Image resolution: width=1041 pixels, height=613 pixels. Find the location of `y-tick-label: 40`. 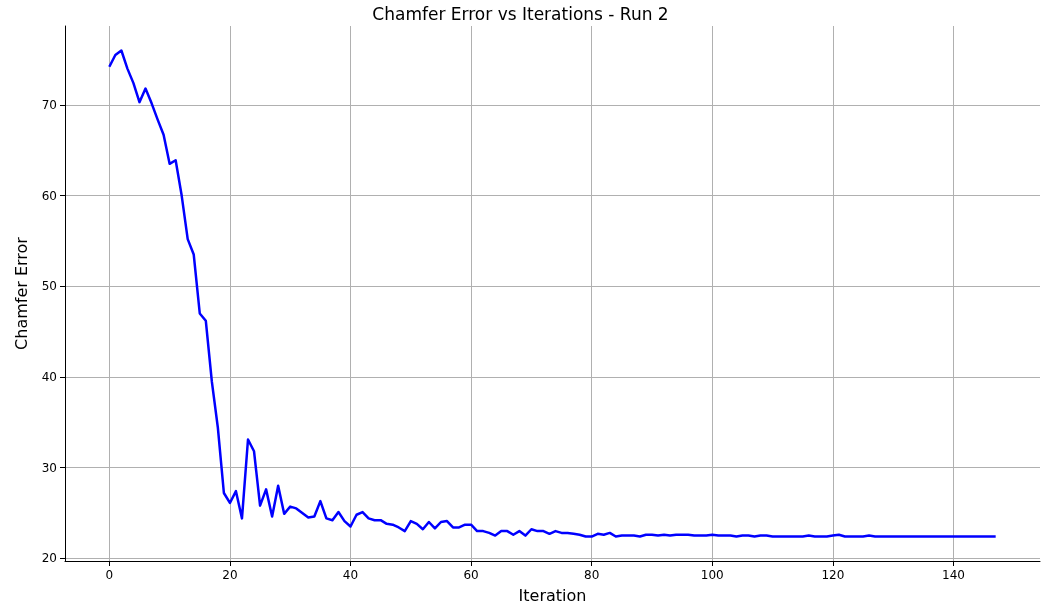

y-tick-label: 40 is located at coordinates (49, 376).